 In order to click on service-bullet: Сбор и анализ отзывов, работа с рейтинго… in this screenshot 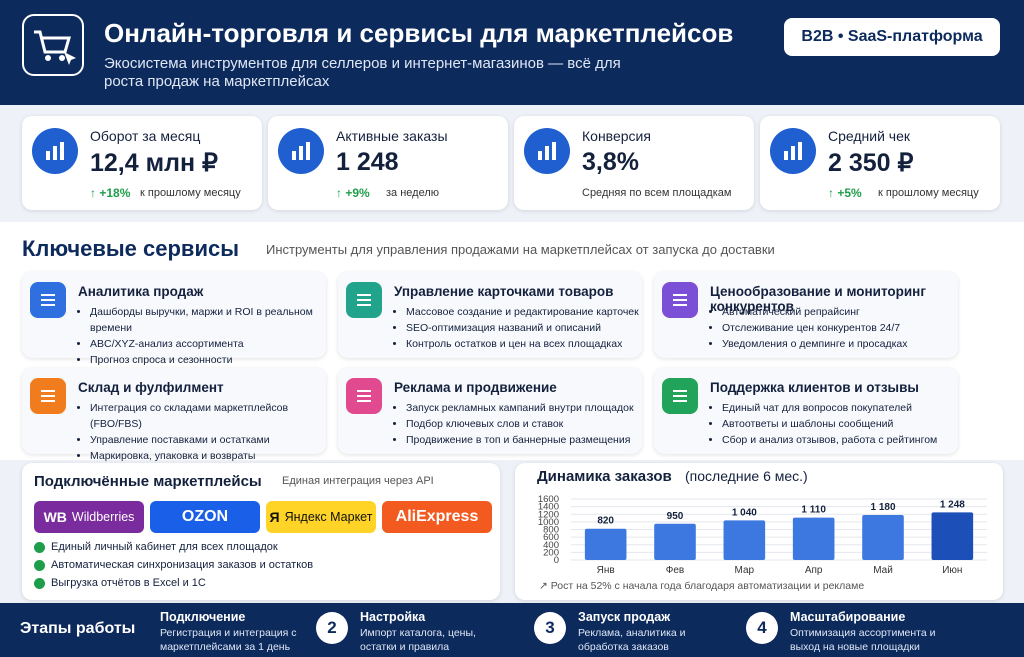, I will do `click(840, 440)`.